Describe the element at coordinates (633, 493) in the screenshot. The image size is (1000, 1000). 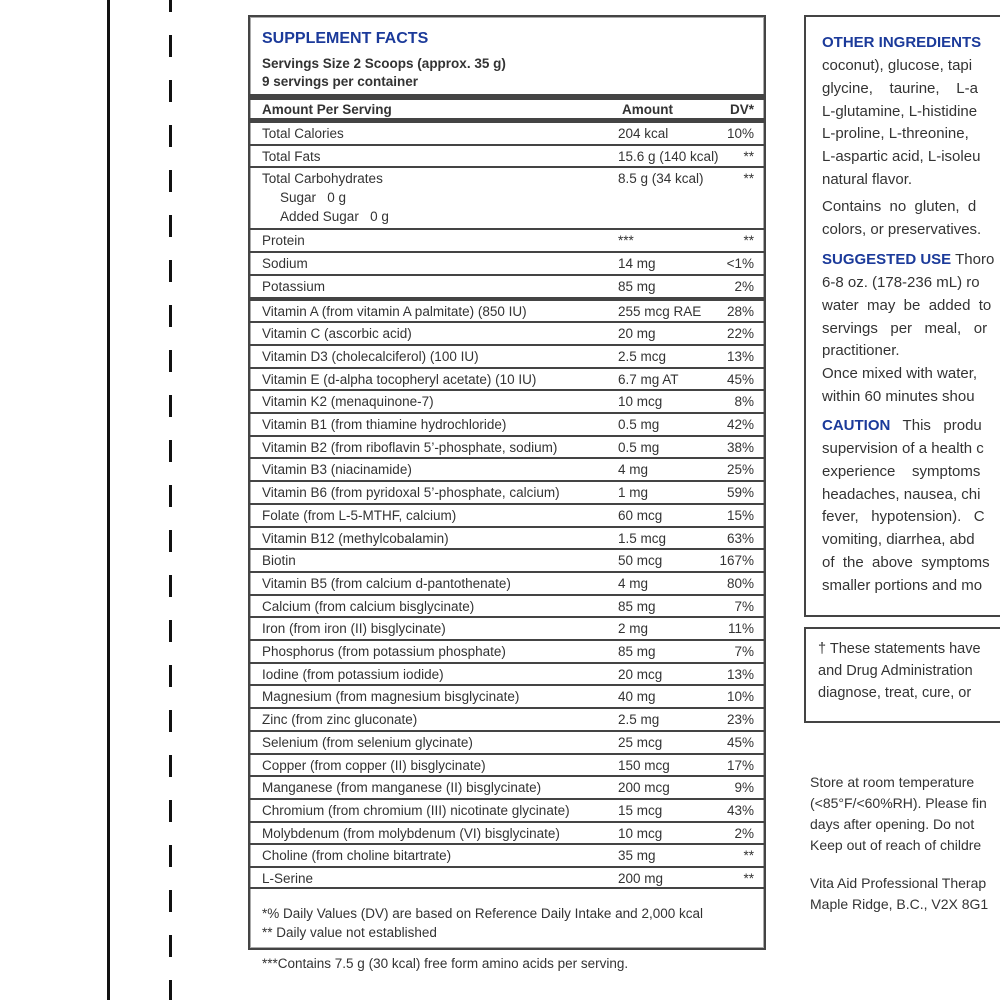
I see `nutrient-amount: 1 mg` at that location.